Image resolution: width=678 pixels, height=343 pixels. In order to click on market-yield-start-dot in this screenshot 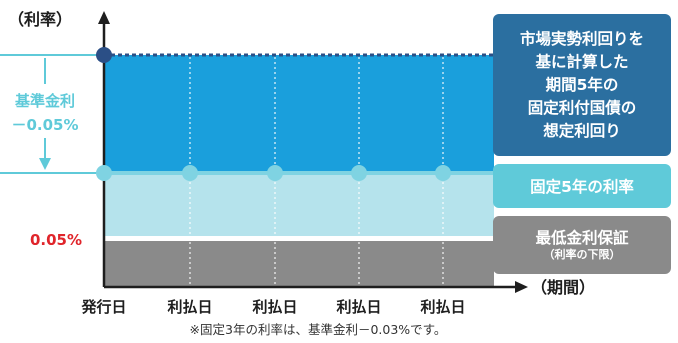, I will do `click(104, 55)`.